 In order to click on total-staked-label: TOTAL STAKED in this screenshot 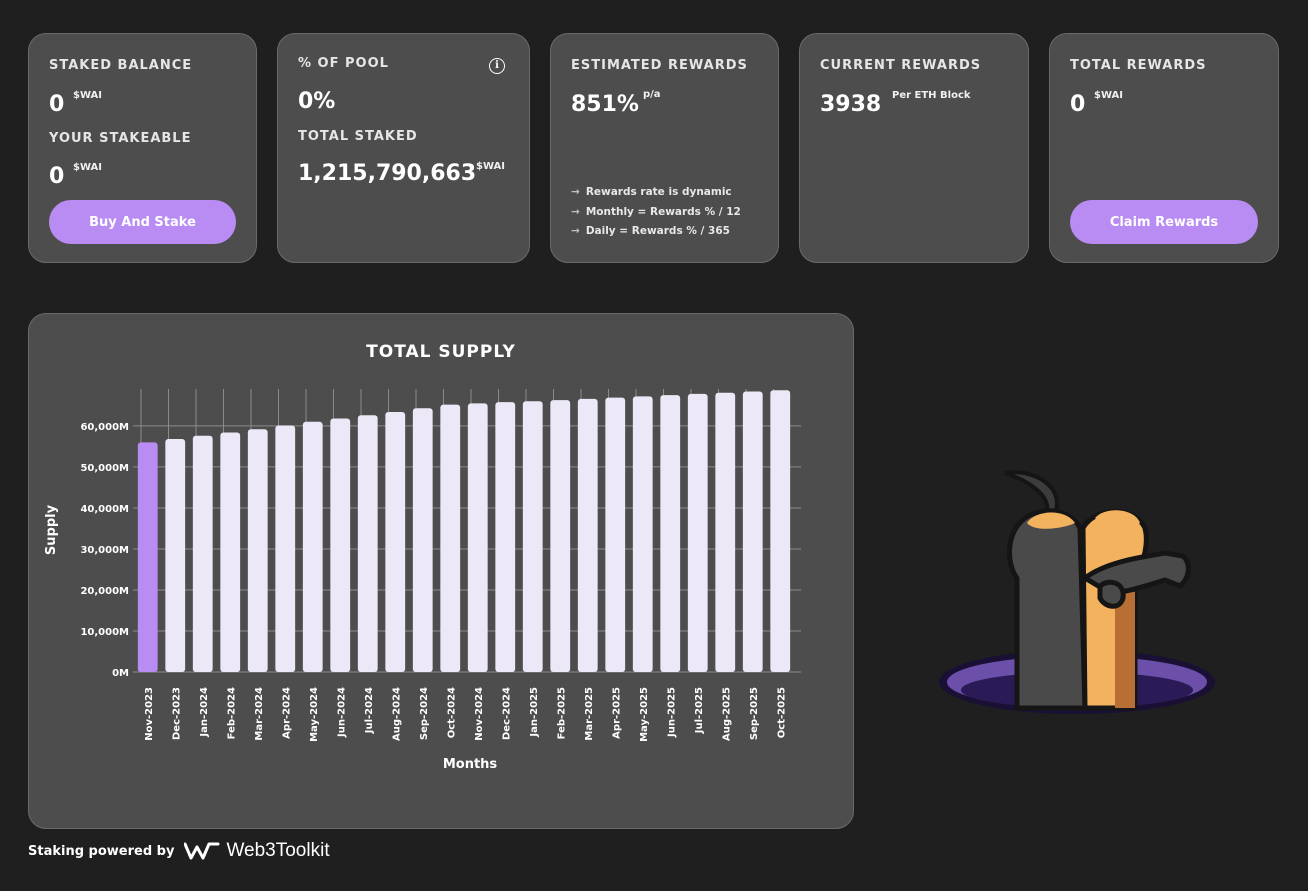, I will do `click(358, 136)`.